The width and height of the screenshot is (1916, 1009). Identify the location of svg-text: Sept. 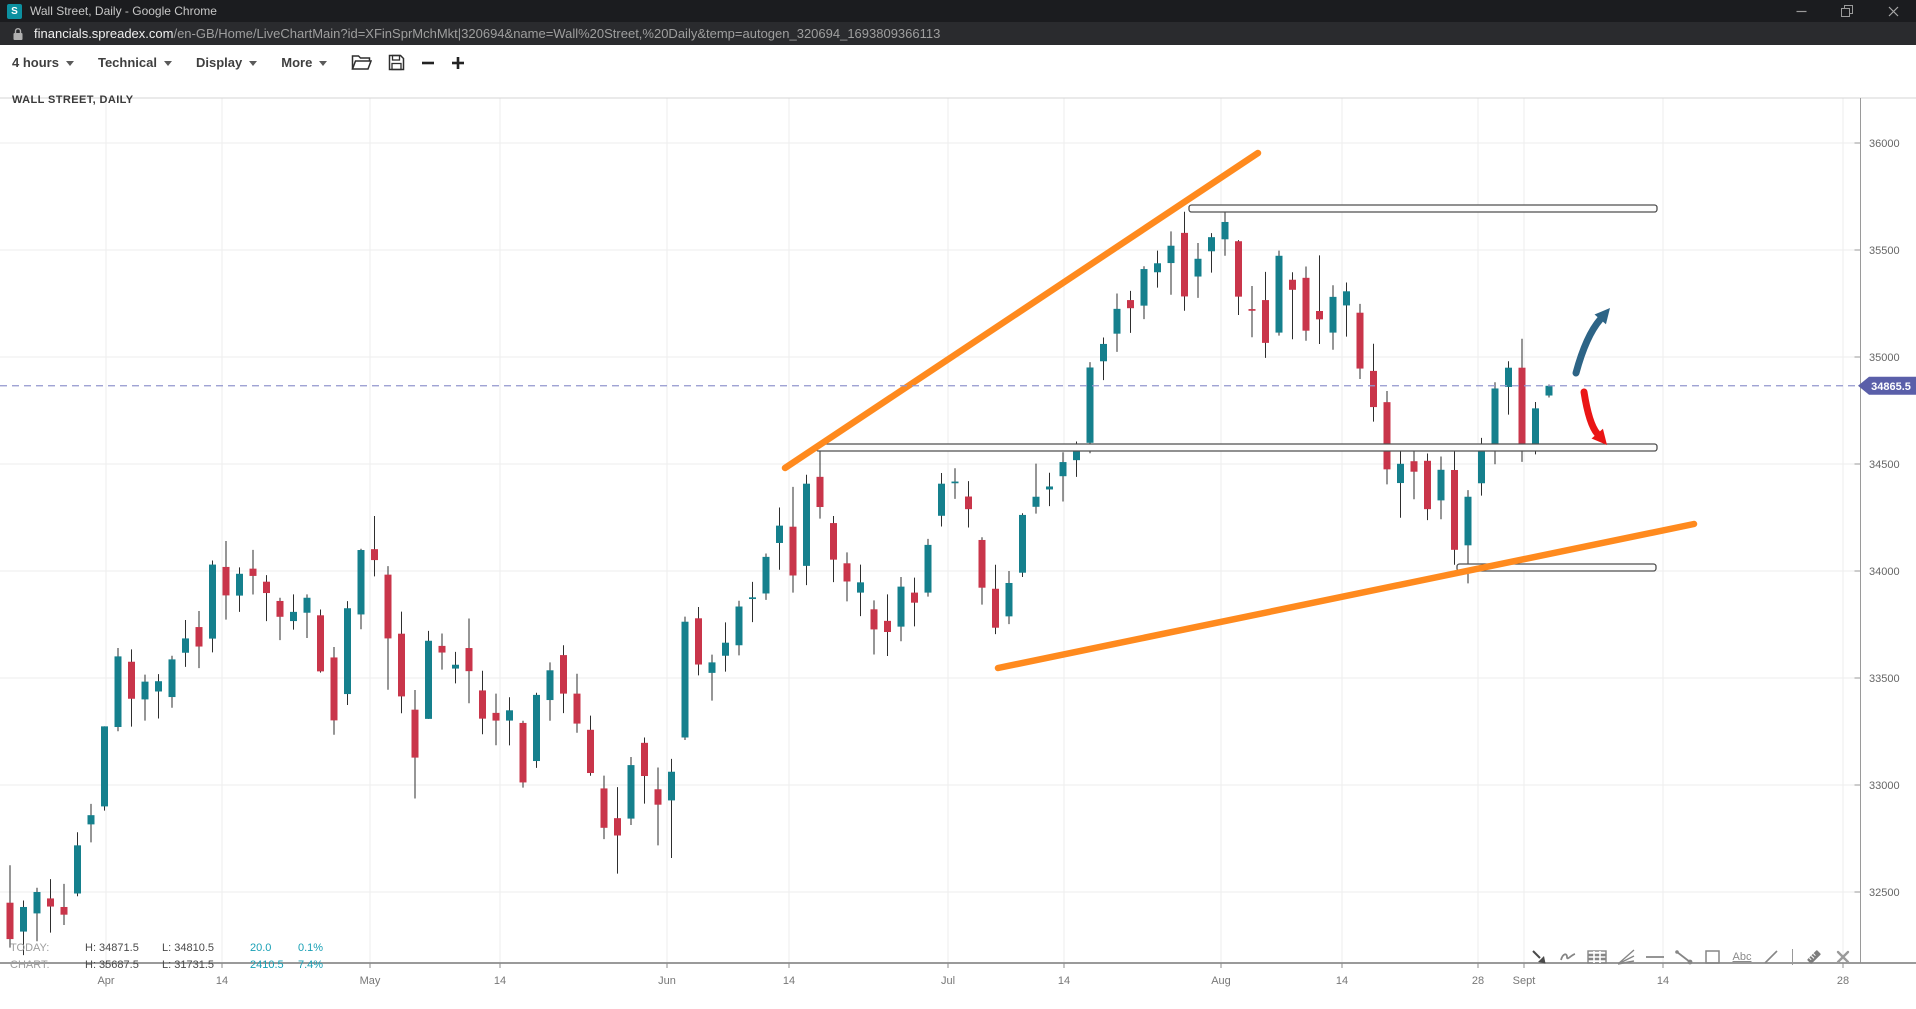
(1524, 981).